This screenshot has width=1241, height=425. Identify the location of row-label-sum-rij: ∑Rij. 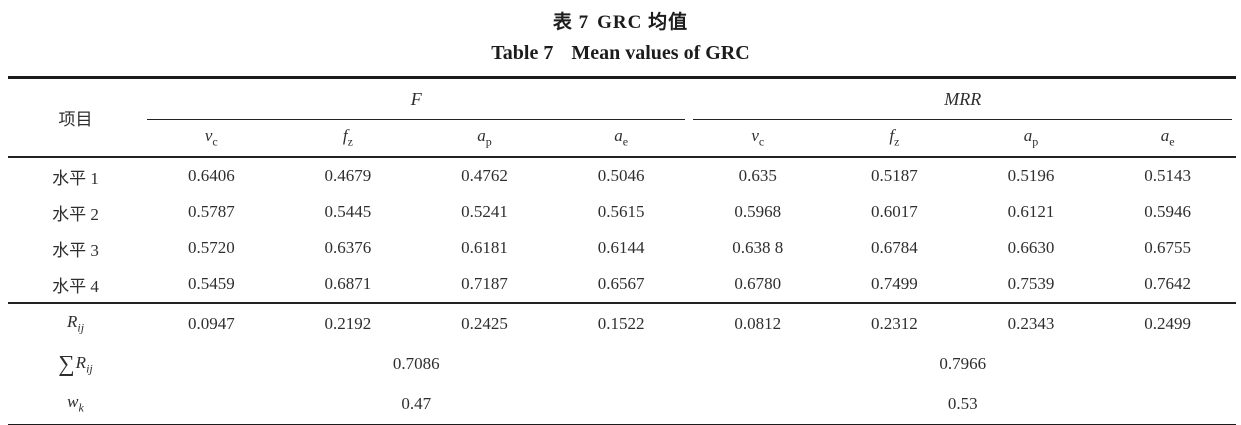
(75, 363).